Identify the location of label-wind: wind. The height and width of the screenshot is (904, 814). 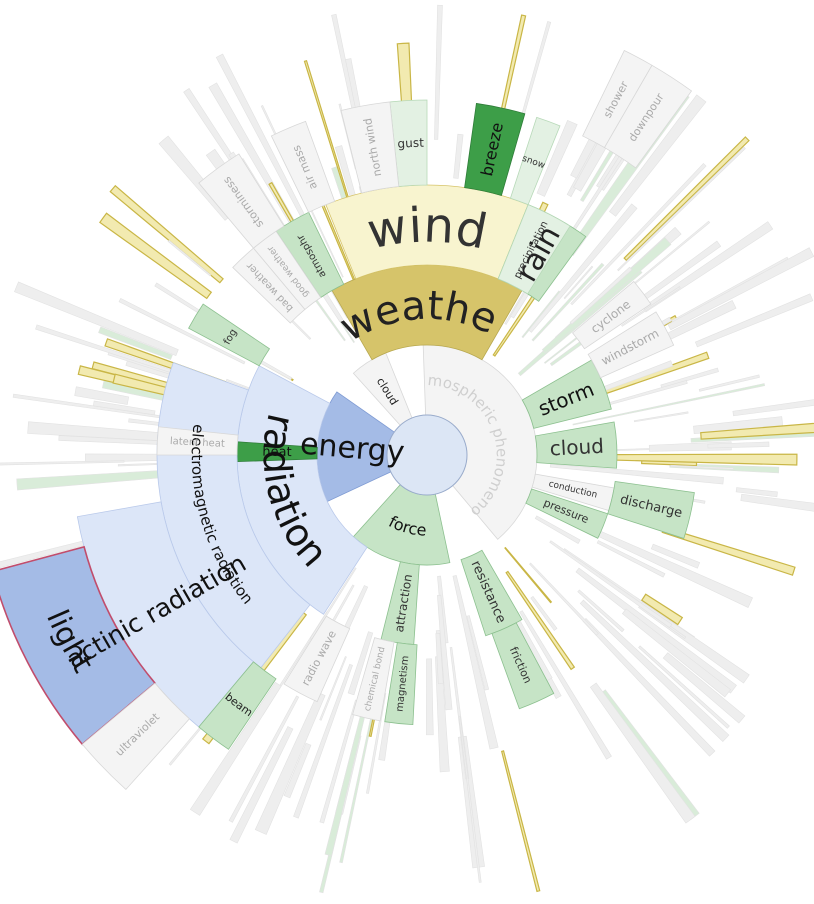
(427, 228).